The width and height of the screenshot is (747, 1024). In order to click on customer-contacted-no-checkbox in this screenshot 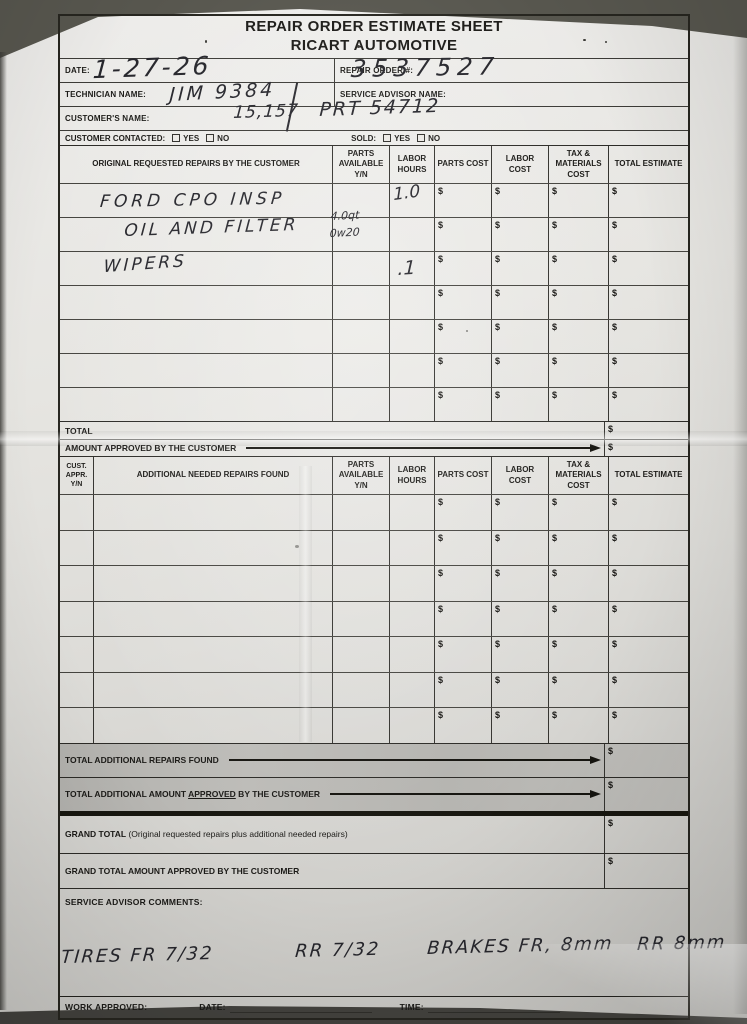, I will do `click(210, 138)`.